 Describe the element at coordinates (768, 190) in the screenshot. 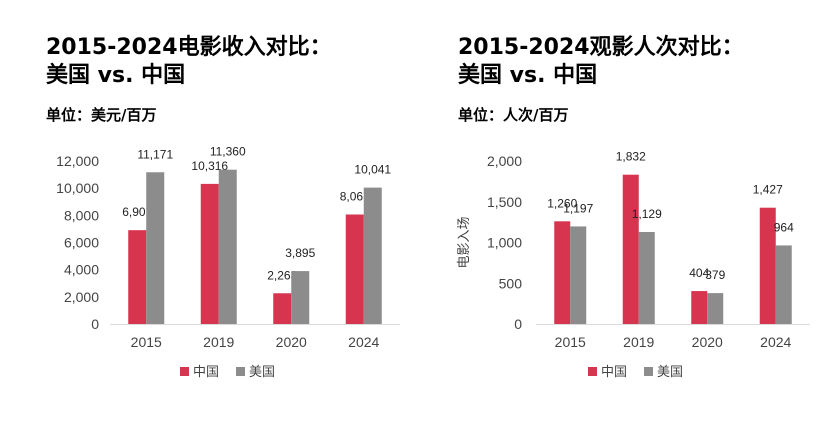

I see `data-label: 1,427` at that location.